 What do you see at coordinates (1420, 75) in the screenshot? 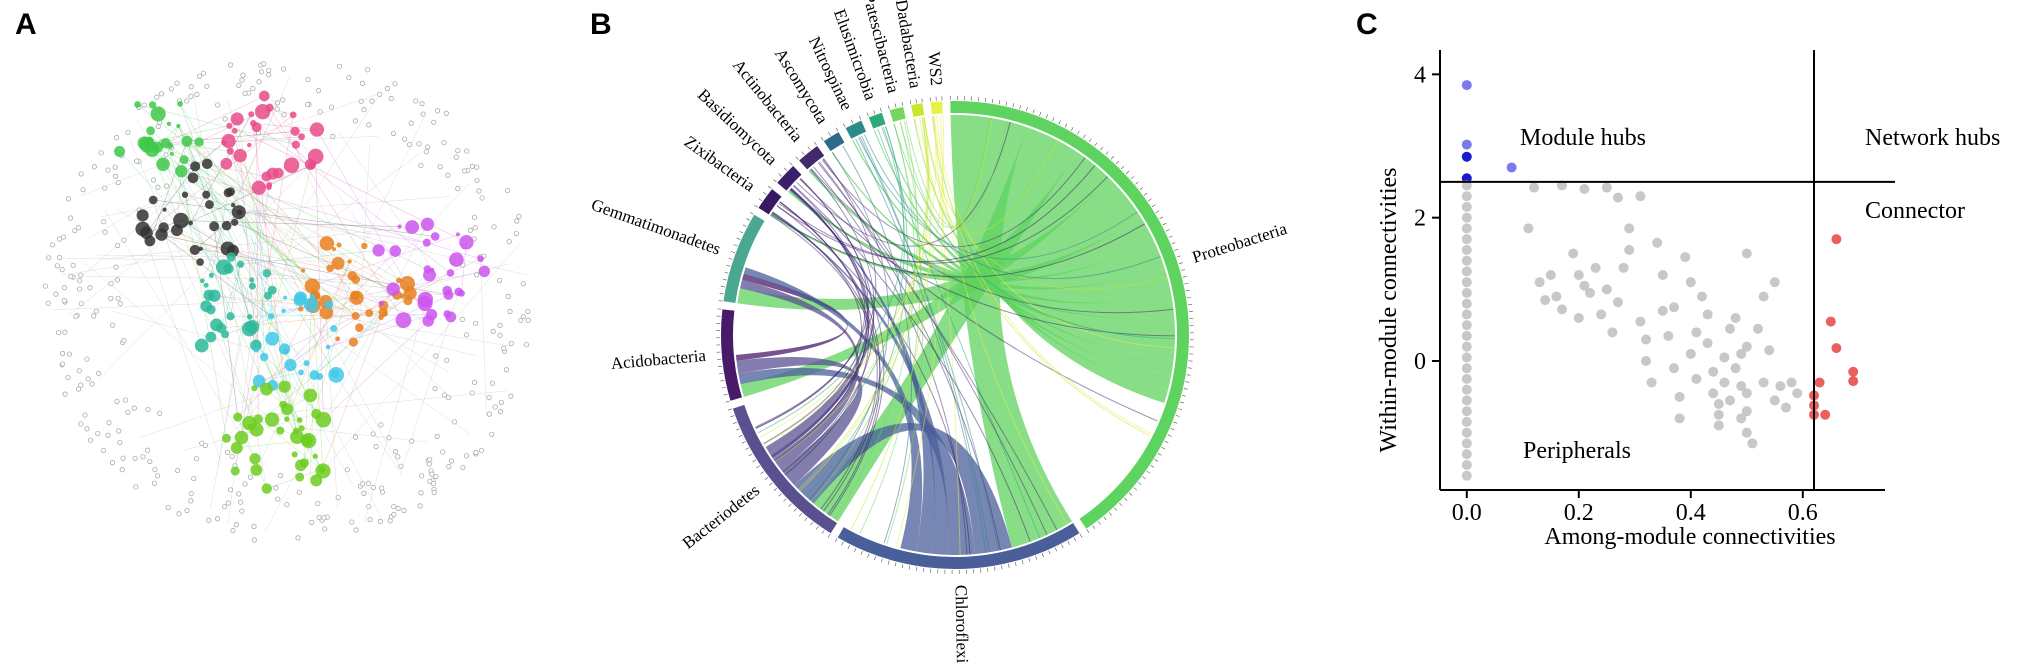
I see `y-tick-label: 4` at bounding box center [1420, 75].